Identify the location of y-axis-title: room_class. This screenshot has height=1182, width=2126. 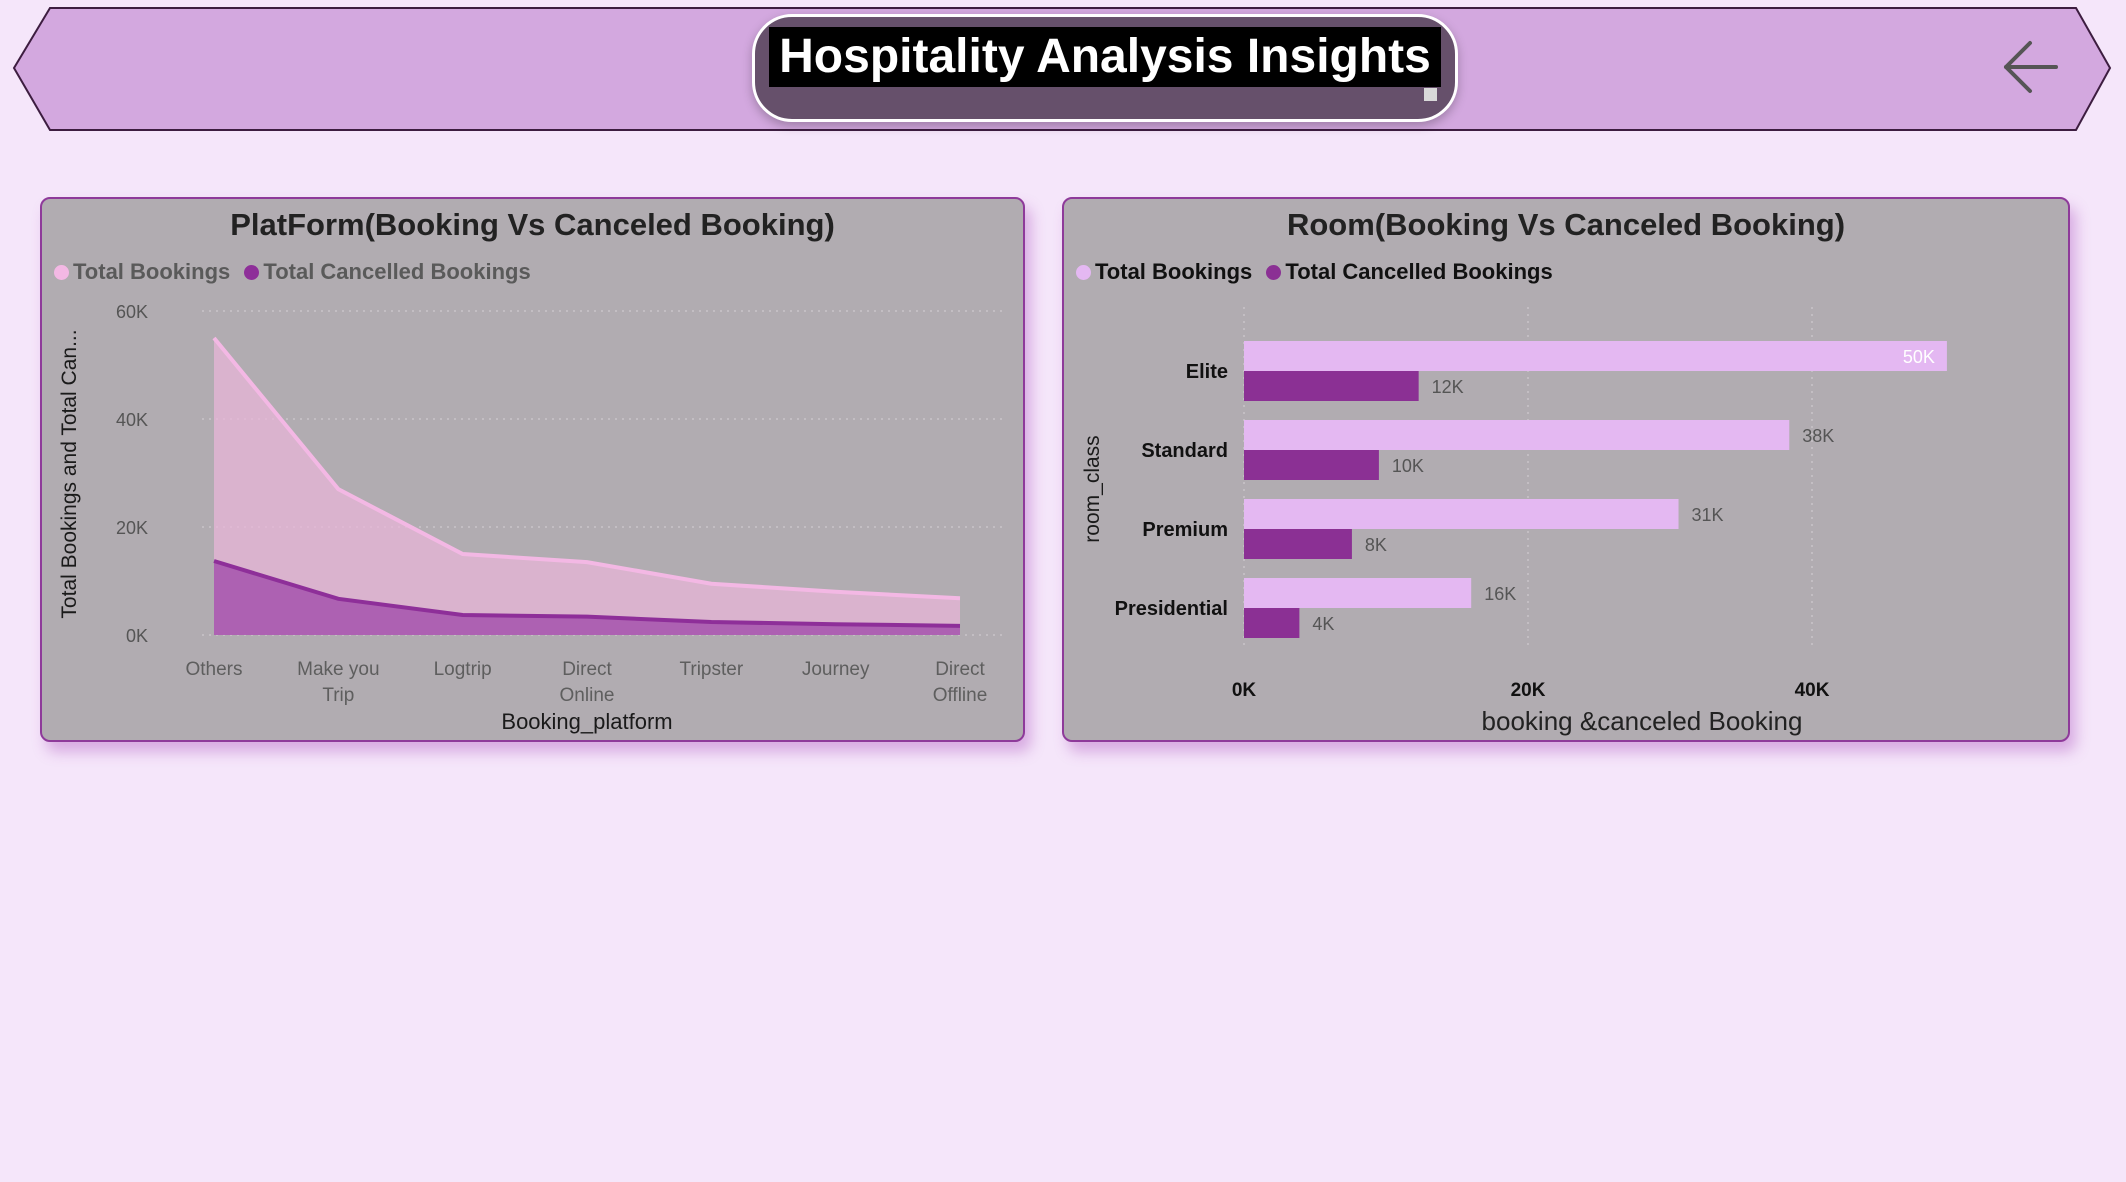
(1092, 488).